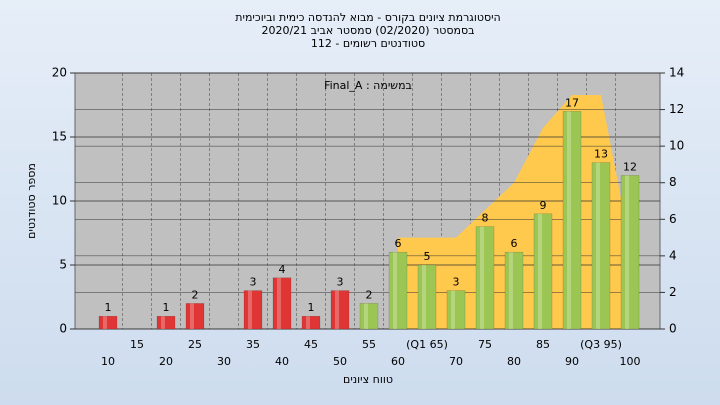 The width and height of the screenshot is (720, 405). I want to click on x-tick-label: 35, so click(253, 344).